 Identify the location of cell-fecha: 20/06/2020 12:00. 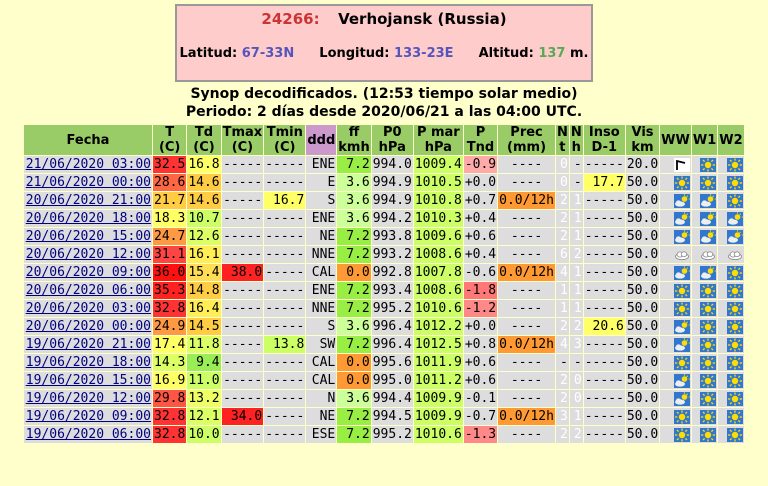
(88, 254).